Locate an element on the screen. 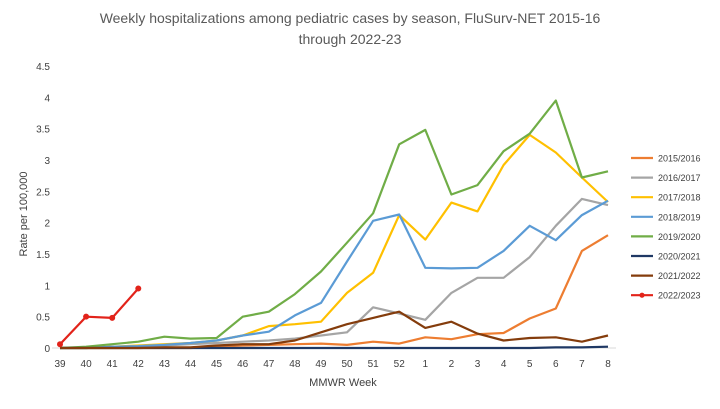 This screenshot has width=720, height=409. x-tick-label: 3 is located at coordinates (478, 364).